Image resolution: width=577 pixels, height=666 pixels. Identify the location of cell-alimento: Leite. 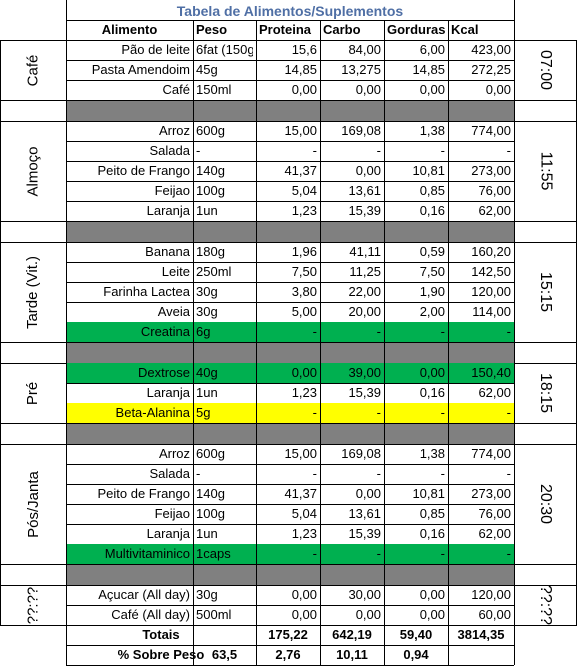
(175, 271).